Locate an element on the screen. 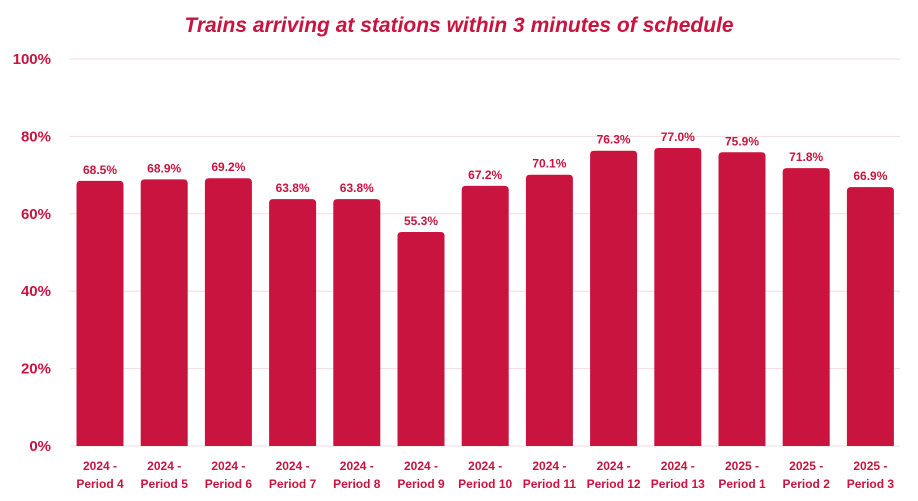 This screenshot has width=918, height=501. data-label: 55.3% is located at coordinates (421, 221).